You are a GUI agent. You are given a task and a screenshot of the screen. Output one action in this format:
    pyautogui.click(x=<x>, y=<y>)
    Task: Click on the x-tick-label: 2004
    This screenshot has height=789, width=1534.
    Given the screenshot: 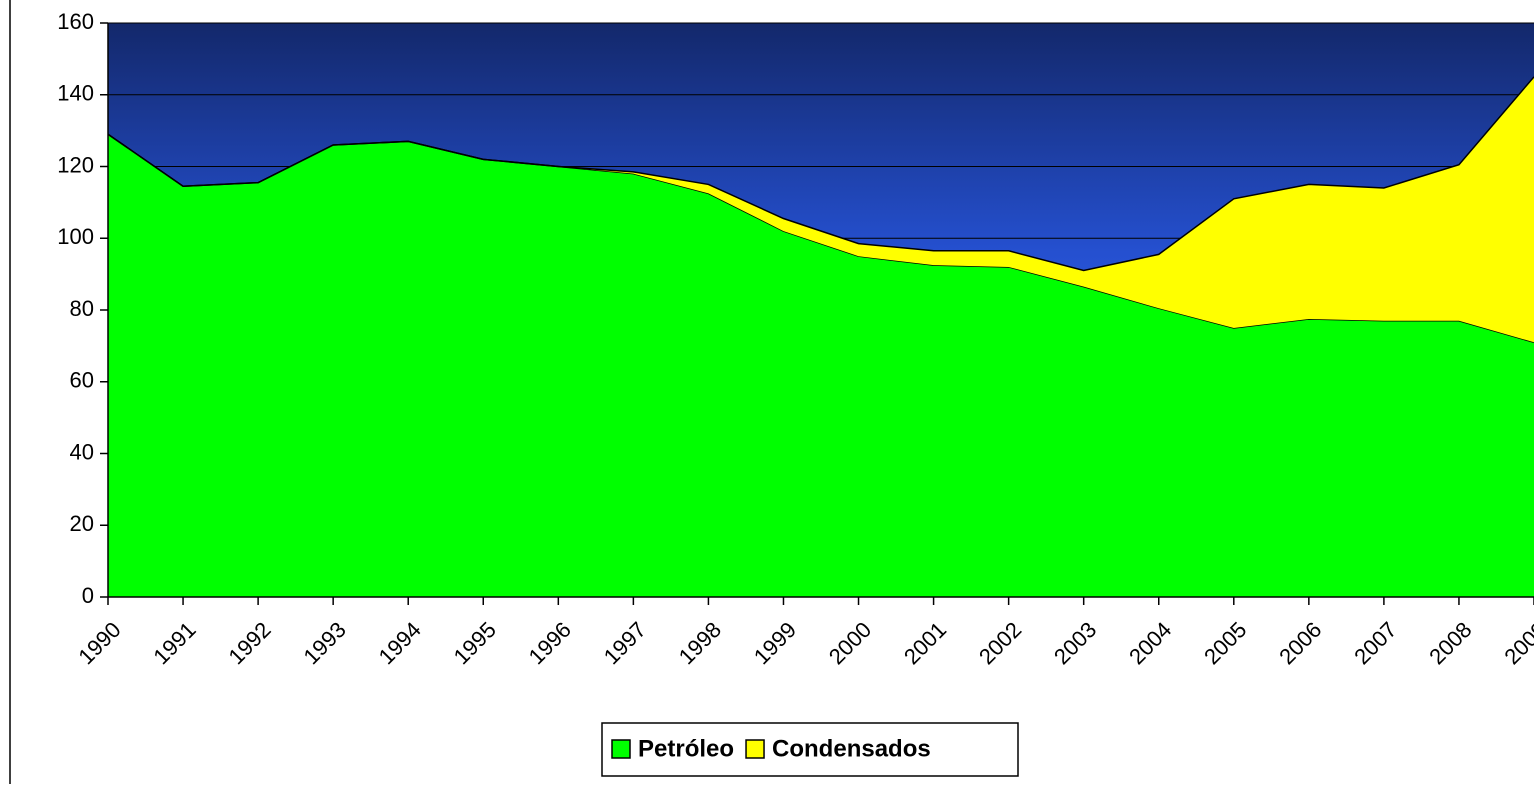 What is the action you would take?
    pyautogui.click(x=1150, y=643)
    